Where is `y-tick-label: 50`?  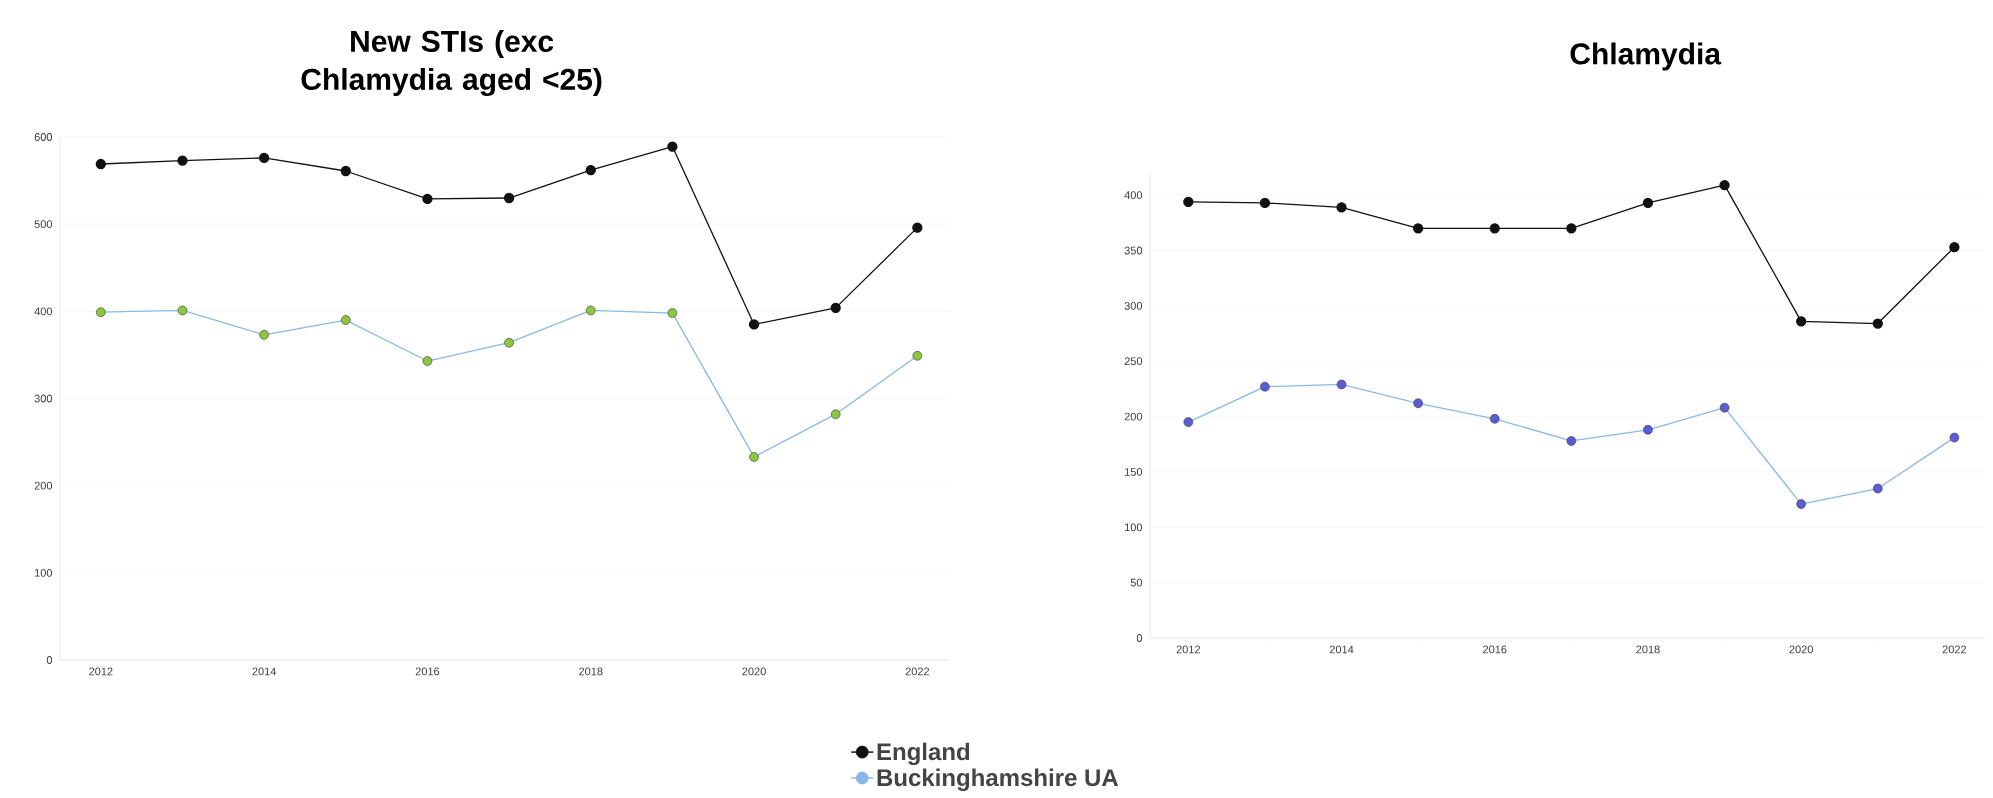 y-tick-label: 50 is located at coordinates (1136, 582).